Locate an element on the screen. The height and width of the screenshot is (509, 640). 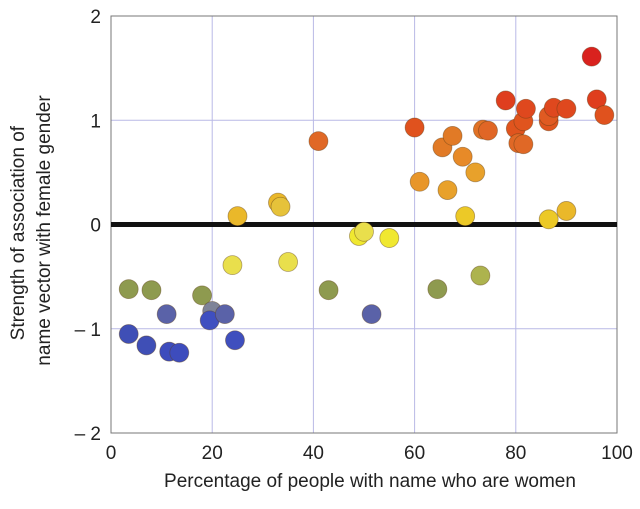
y-tick-label: 0 is located at coordinates (95, 226).